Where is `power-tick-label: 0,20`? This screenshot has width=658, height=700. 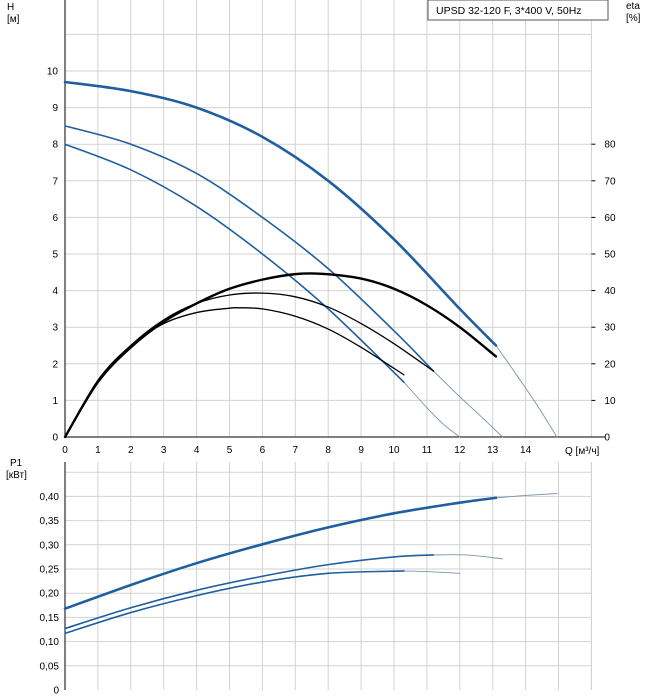
power-tick-label: 0,20 is located at coordinates (50, 594).